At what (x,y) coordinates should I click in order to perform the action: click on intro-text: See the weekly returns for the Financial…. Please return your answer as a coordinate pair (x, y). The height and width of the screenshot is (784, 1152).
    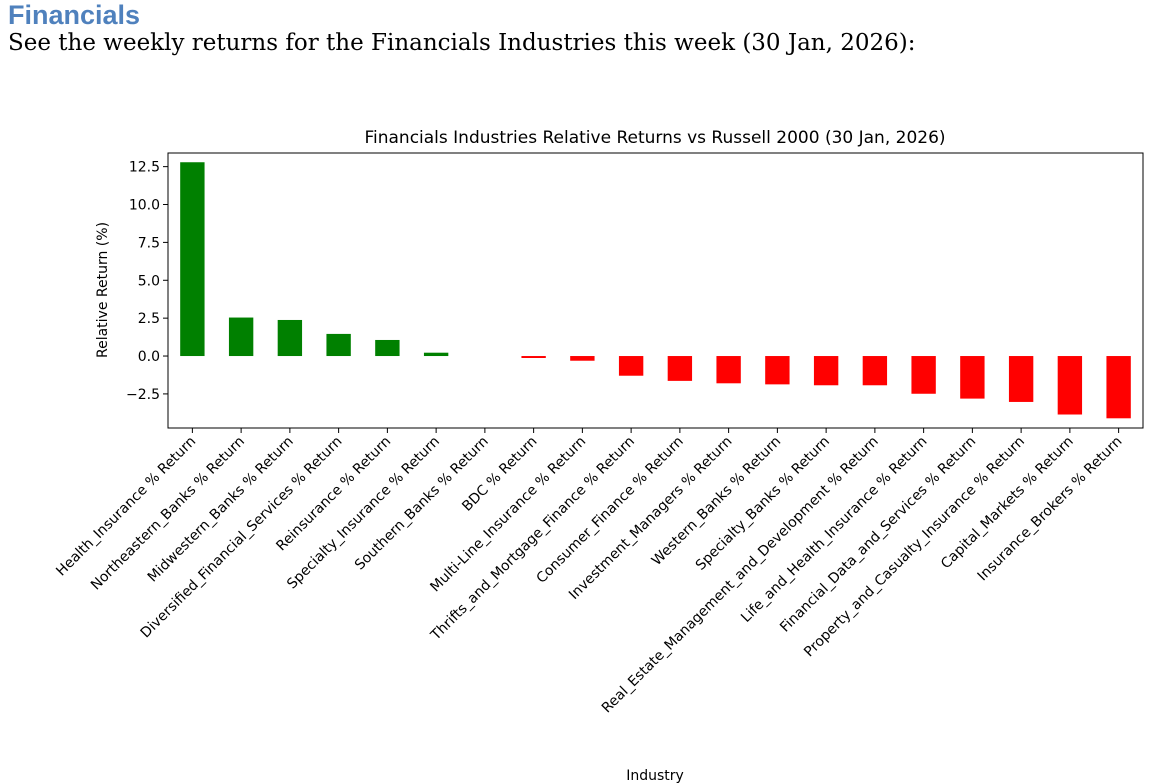
    Looking at the image, I should click on (462, 43).